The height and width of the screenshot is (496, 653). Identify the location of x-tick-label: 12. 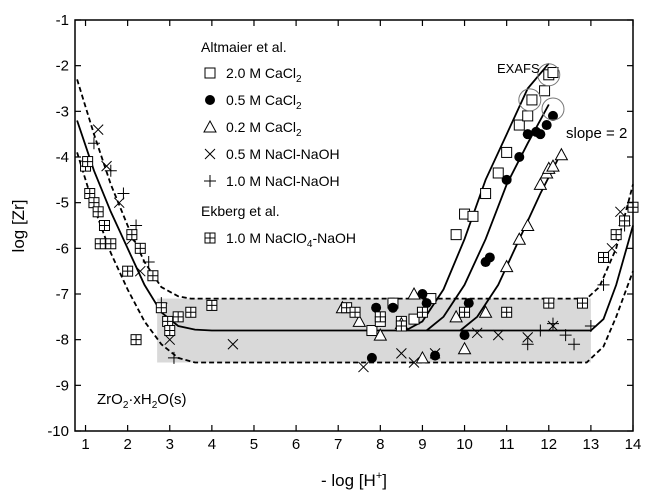
(548, 444).